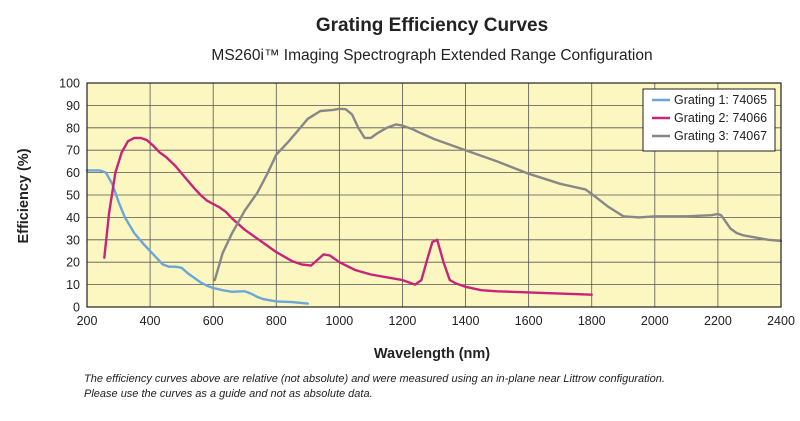 This screenshot has height=421, width=800. I want to click on legend-box, so click(709, 120).